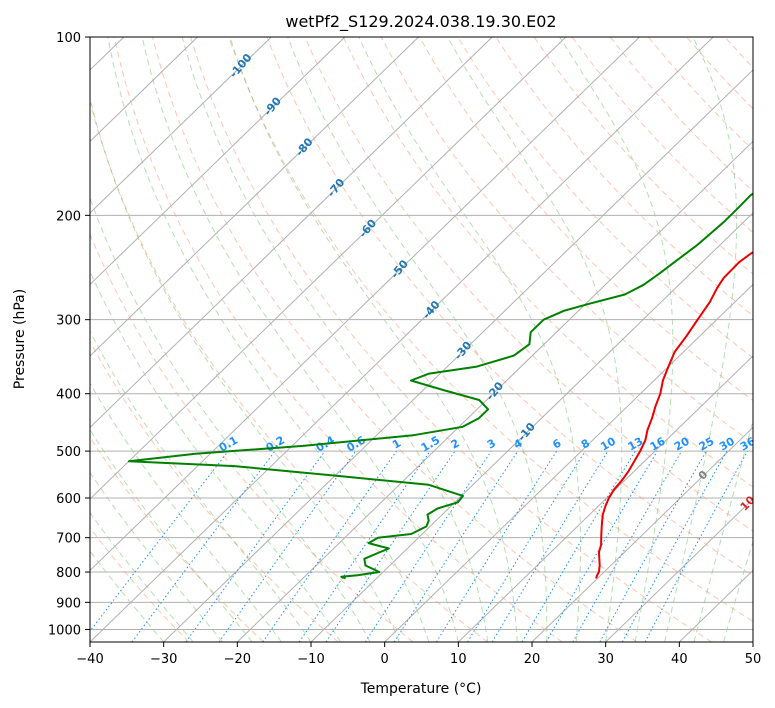 This screenshot has height=708, width=775. What do you see at coordinates (420, 22) in the screenshot?
I see `chart-title: wetPf2_S129.2024.038.19.30.E02` at bounding box center [420, 22].